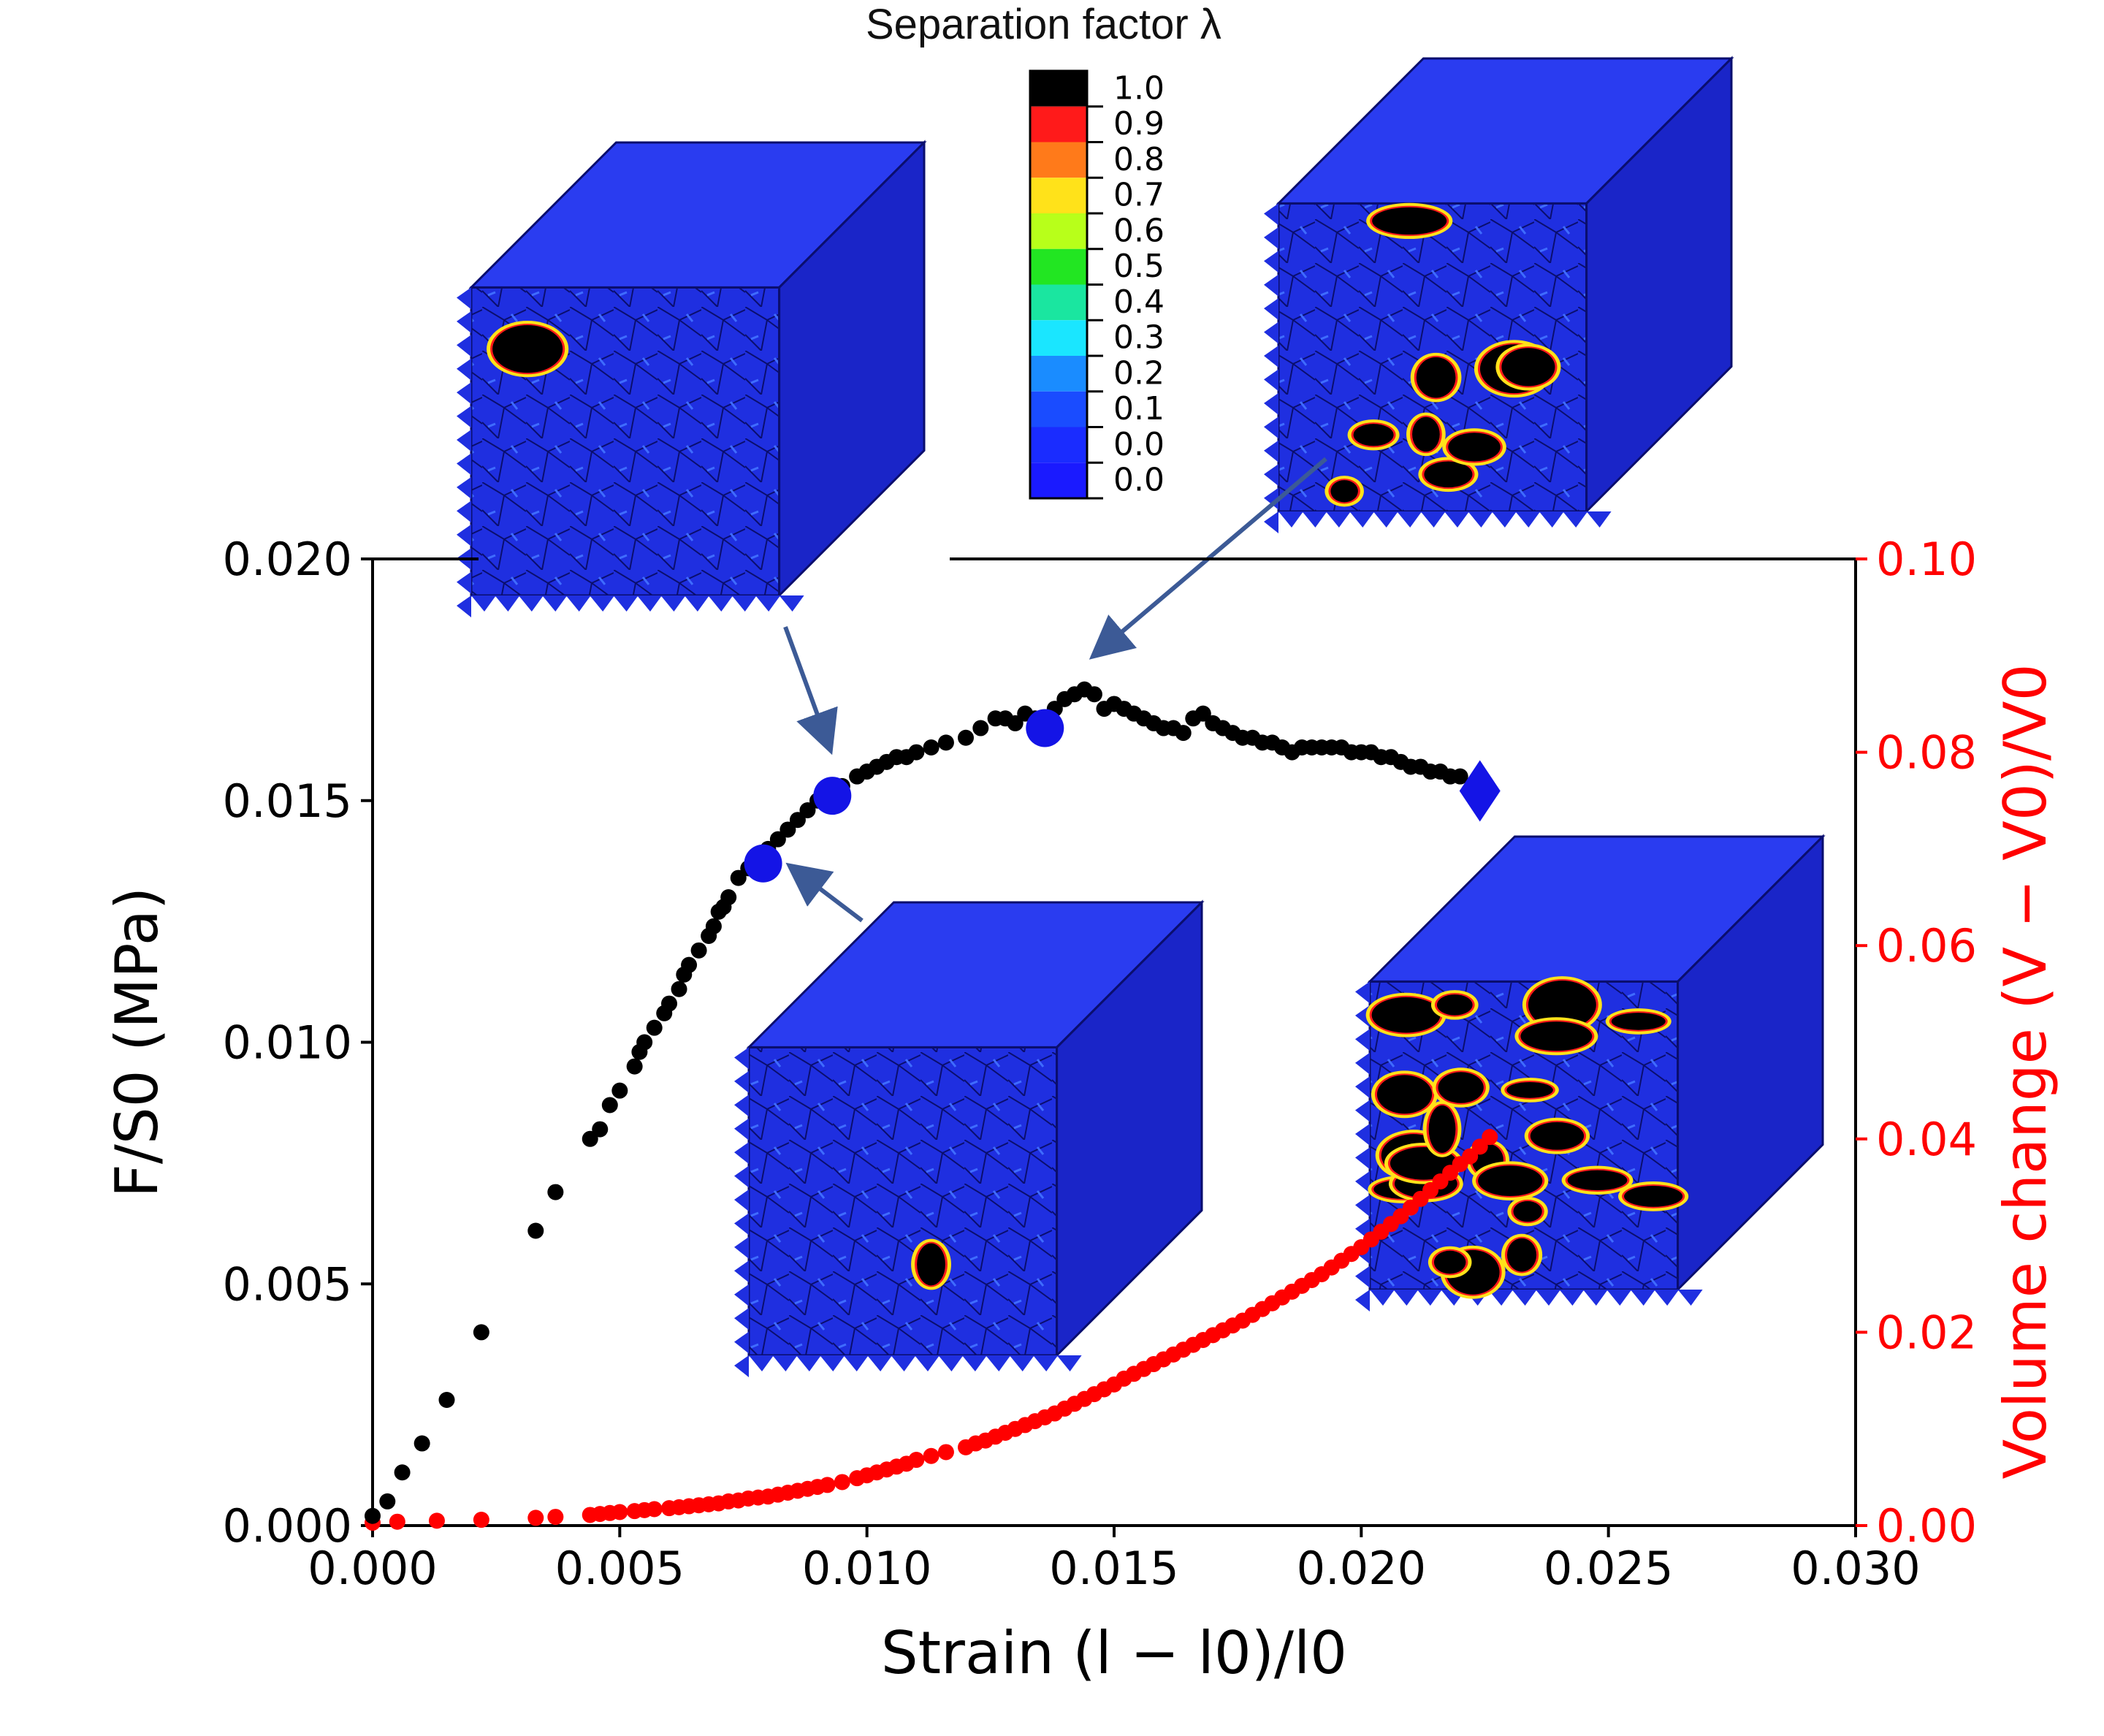 The height and width of the screenshot is (1736, 2104). What do you see at coordinates (1139, 338) in the screenshot?
I see `colorbar-label: 0.3` at bounding box center [1139, 338].